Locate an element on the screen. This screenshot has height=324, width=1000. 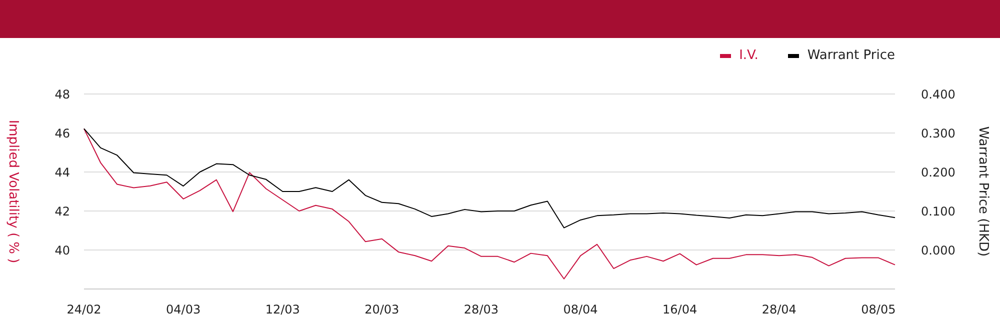
y2-tick-label: 0.400 is located at coordinates (938, 94).